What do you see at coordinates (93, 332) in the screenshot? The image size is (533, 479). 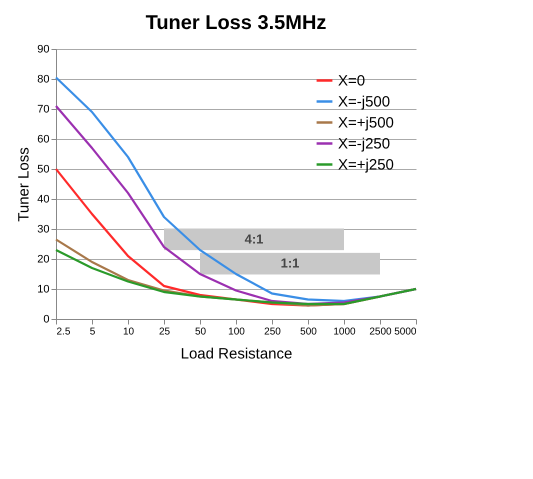 I see `x-tick-label: 5` at bounding box center [93, 332].